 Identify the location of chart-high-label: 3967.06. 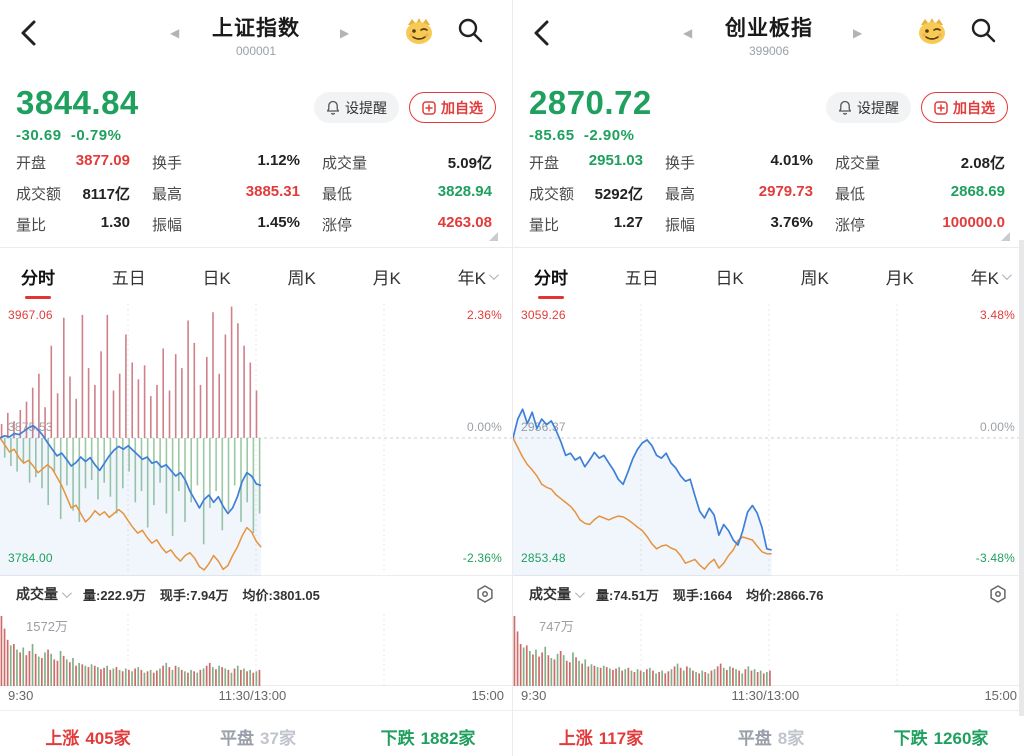
(30, 315).